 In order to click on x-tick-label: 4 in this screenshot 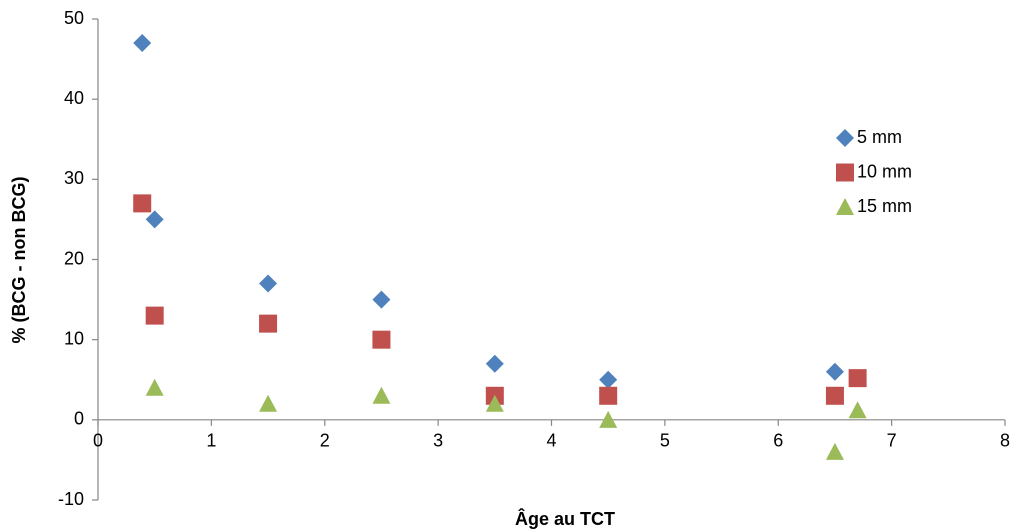, I will do `click(551, 441)`.